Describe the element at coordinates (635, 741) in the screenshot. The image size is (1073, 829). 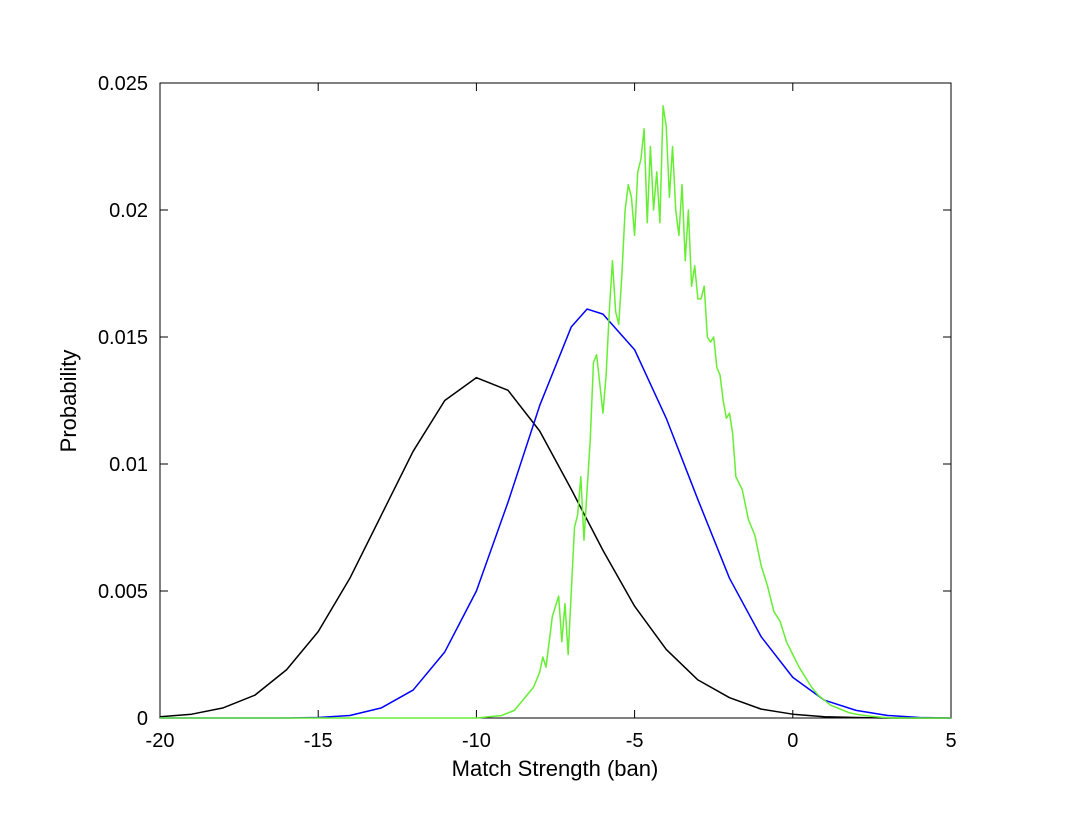
I see `x-tick-label: -5` at that location.